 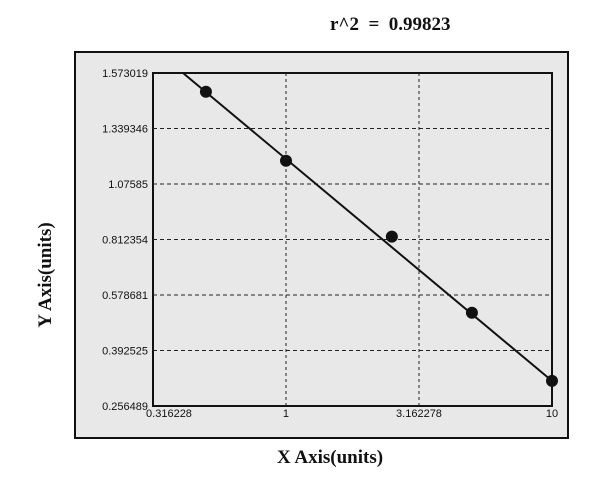 What do you see at coordinates (125, 241) in the screenshot?
I see `y-tick-label: 0.812354` at bounding box center [125, 241].